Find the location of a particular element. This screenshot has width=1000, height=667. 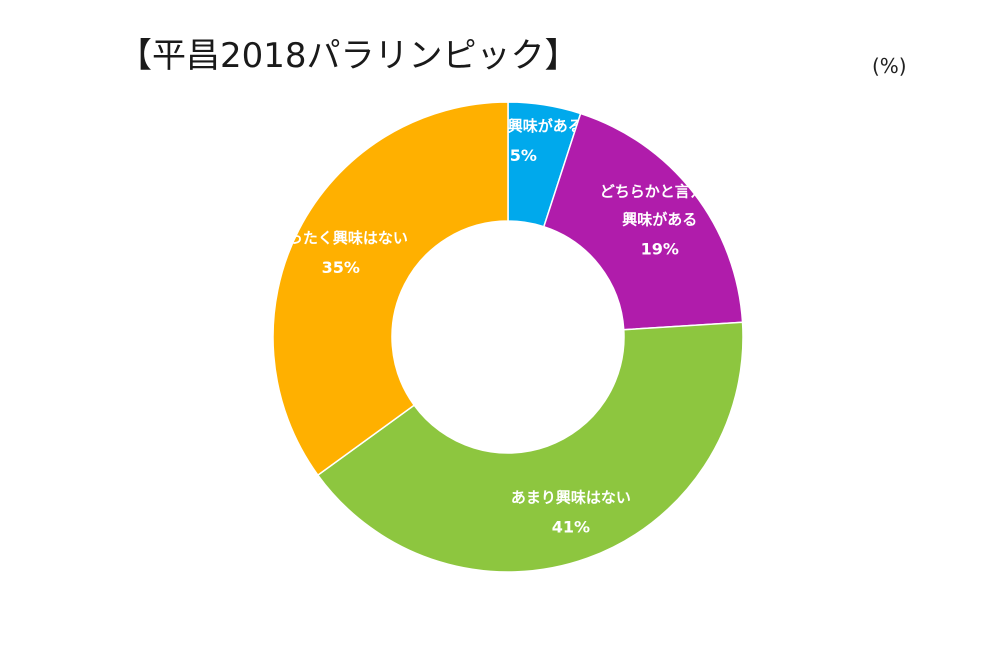

slice-value-not-interested-at-all: 35% is located at coordinates (341, 267).